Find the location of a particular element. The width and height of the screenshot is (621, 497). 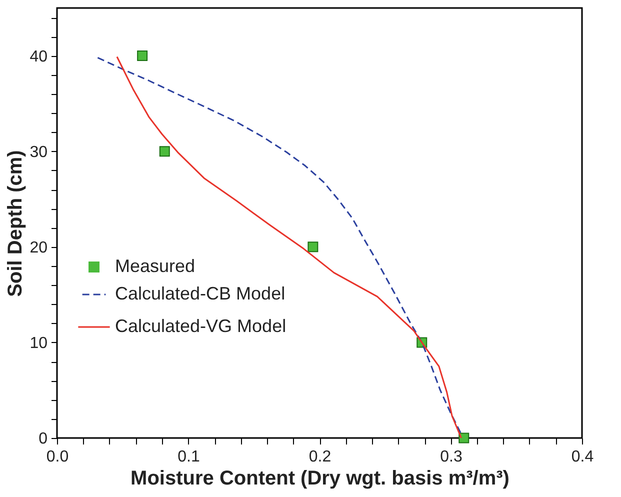

y-axis-title: Soil Depth (cm) is located at coordinates (15, 223).